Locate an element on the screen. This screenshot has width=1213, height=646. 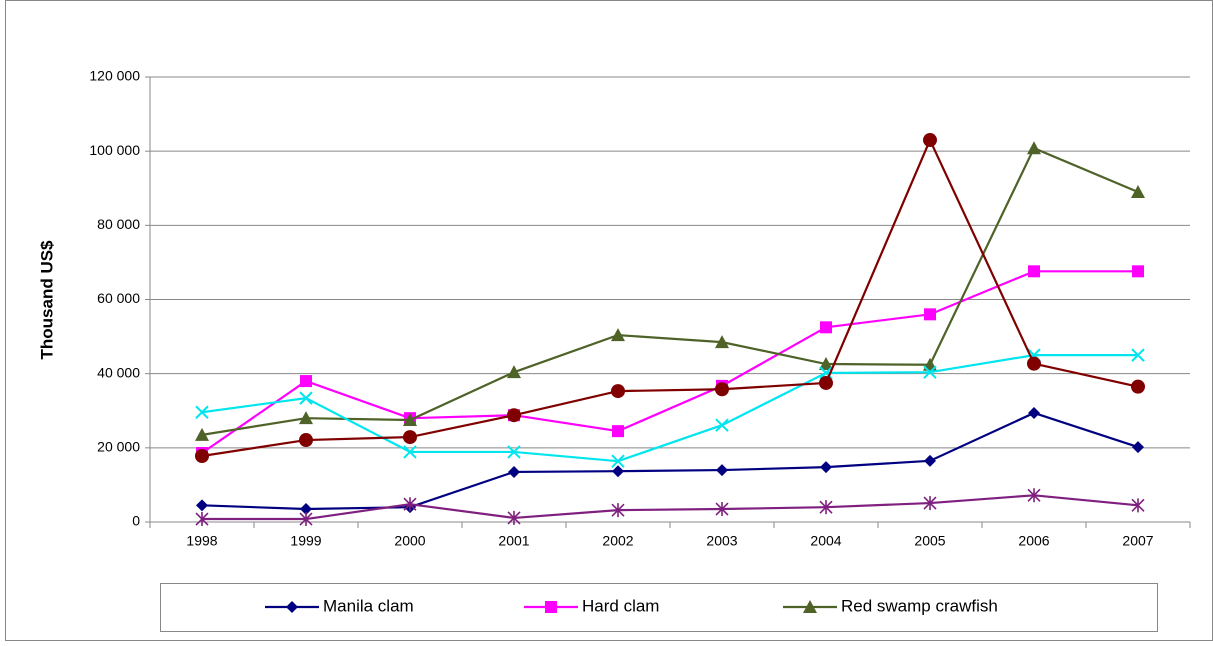
legend-box is located at coordinates (659, 607).